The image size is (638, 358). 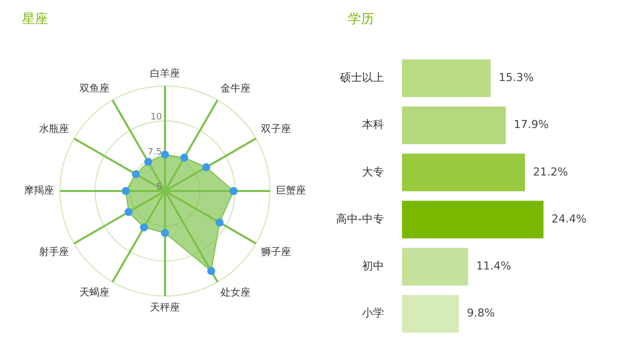 I want to click on data-label: 21.2%, so click(x=550, y=171).